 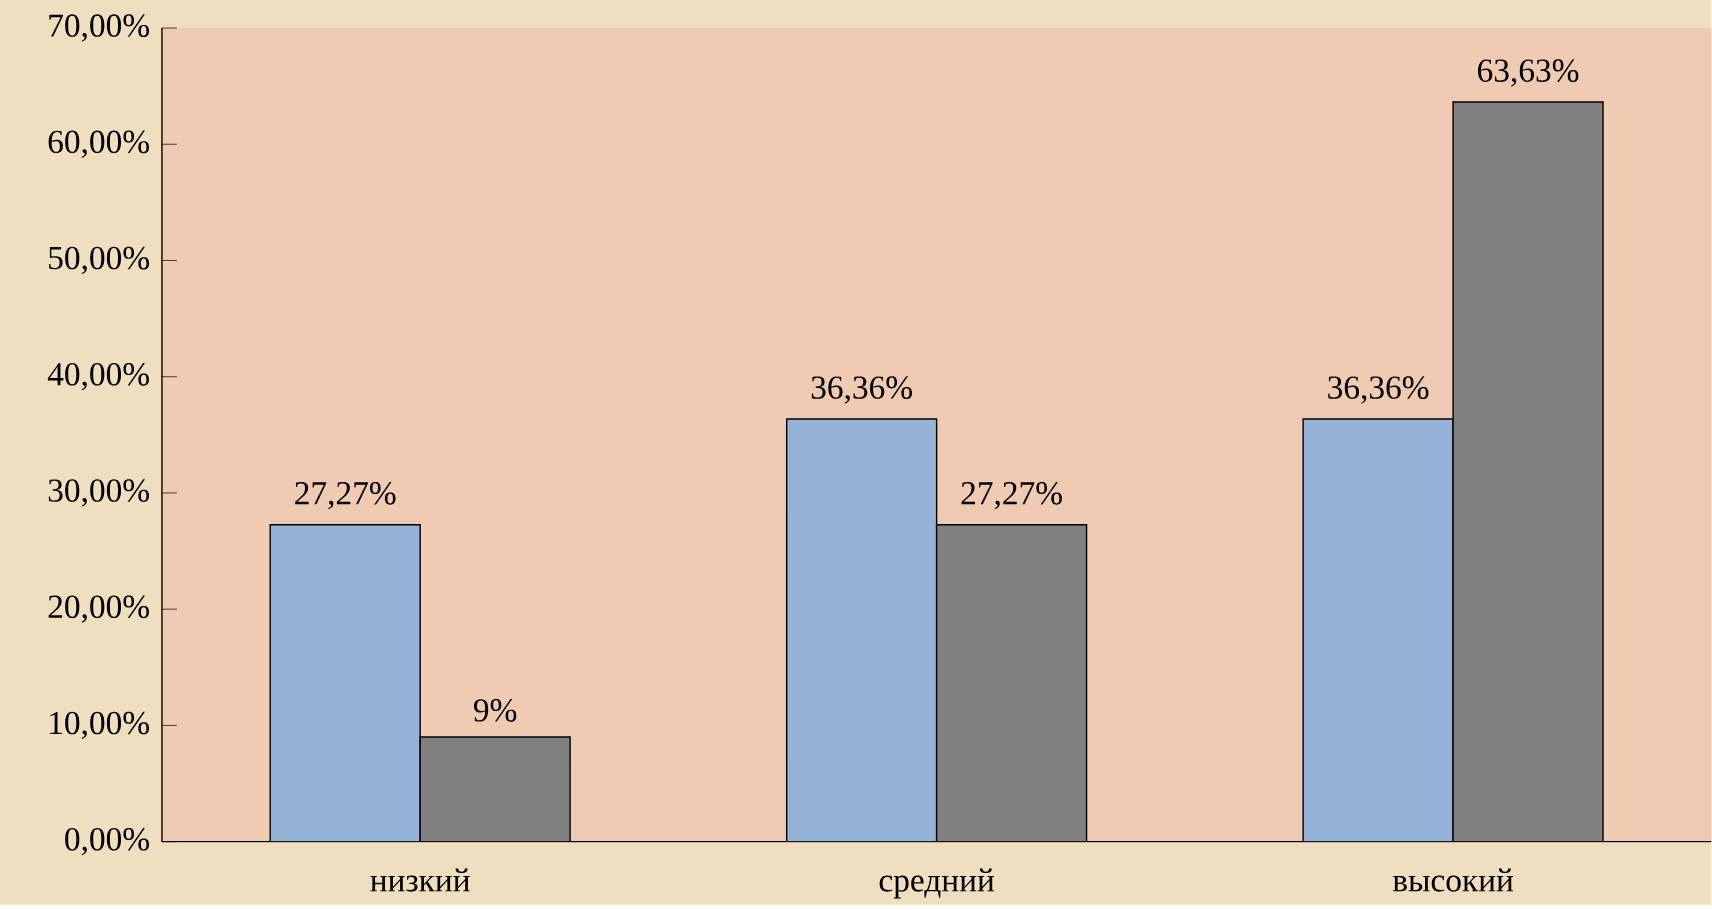 I want to click on y-tick-label: 60,00%, so click(x=98, y=144).